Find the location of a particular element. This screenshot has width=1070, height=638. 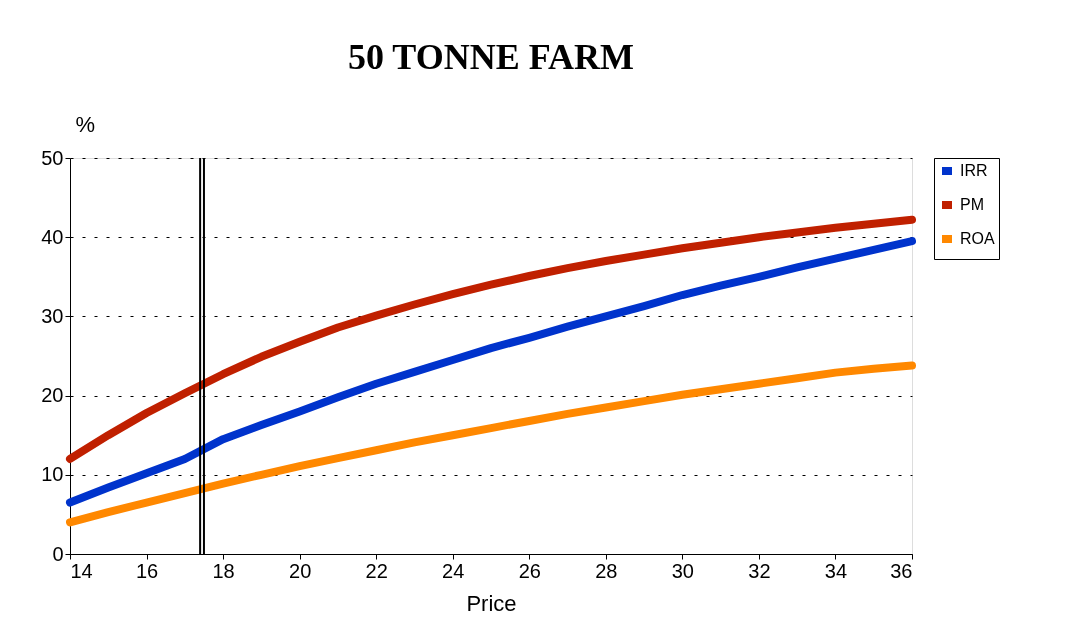

legend-label: PM is located at coordinates (972, 204).